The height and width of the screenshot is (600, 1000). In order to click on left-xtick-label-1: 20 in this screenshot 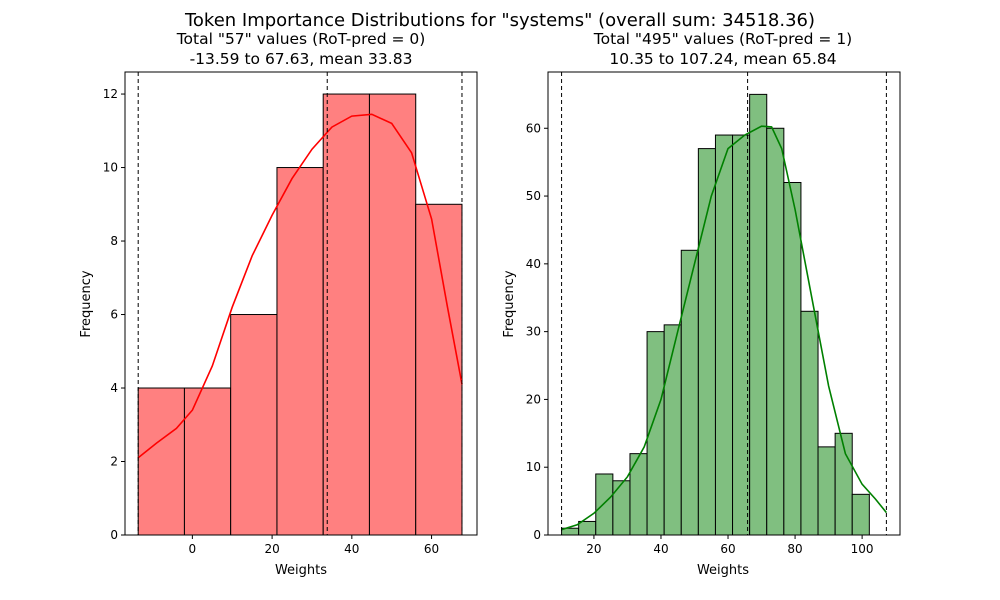, I will do `click(271, 549)`.